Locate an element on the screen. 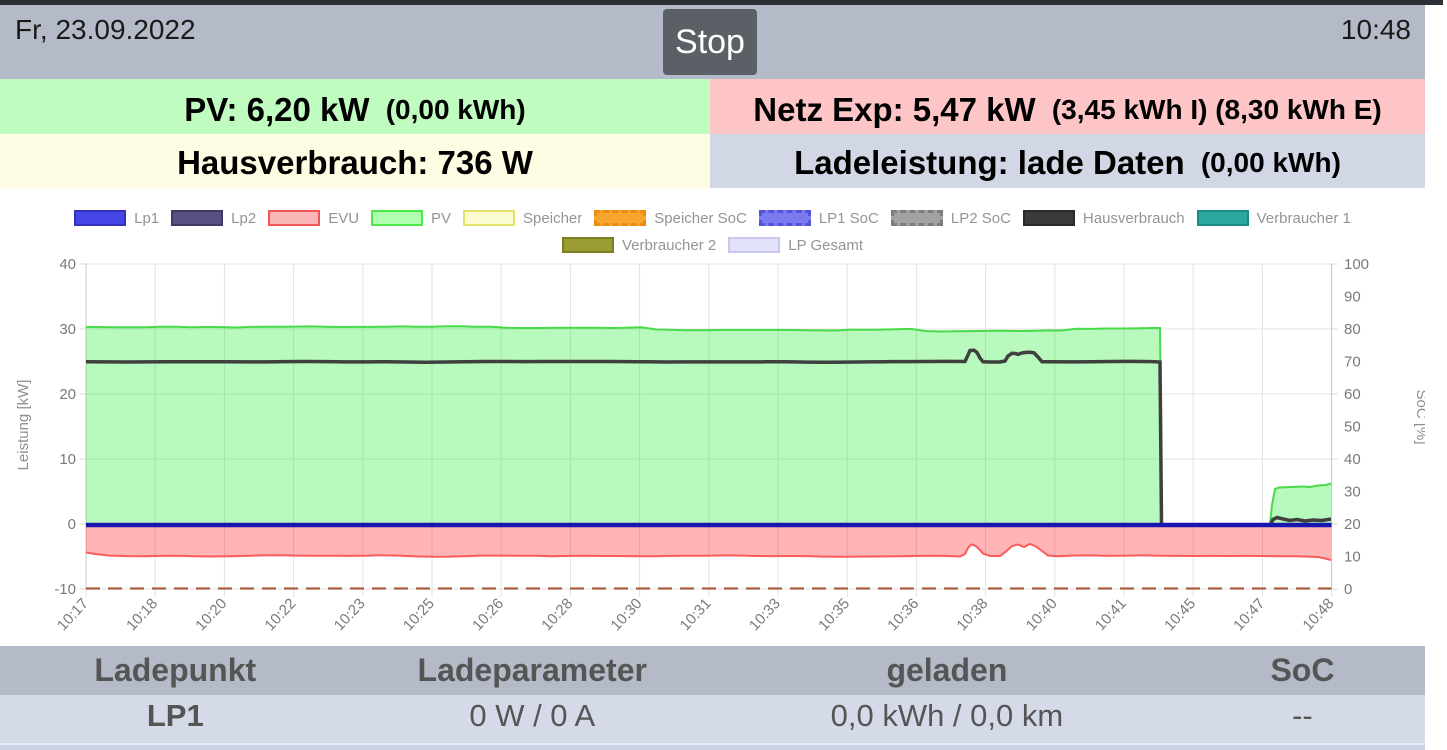 This screenshot has width=1447, height=750. svg-text: 100 is located at coordinates (1356, 264).